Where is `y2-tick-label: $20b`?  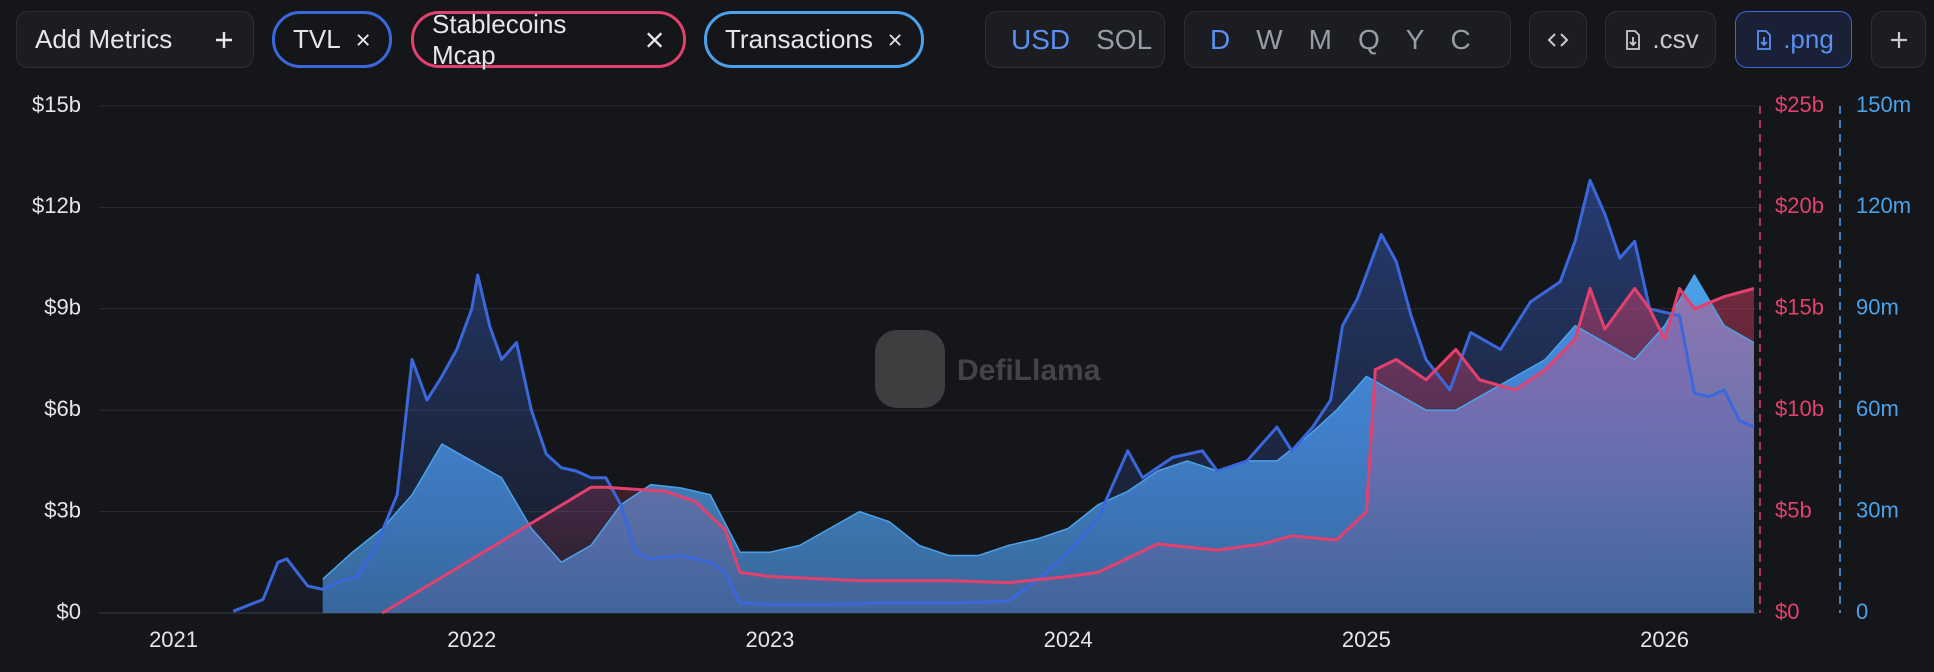 y2-tick-label: $20b is located at coordinates (1799, 205).